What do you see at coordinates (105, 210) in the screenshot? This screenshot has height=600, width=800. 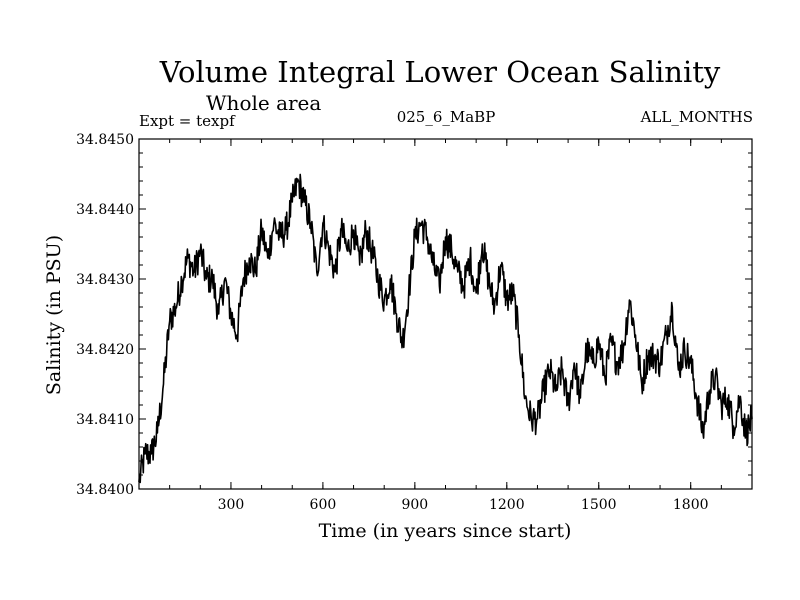 I see `y-tick-label: 34.8440` at bounding box center [105, 210].